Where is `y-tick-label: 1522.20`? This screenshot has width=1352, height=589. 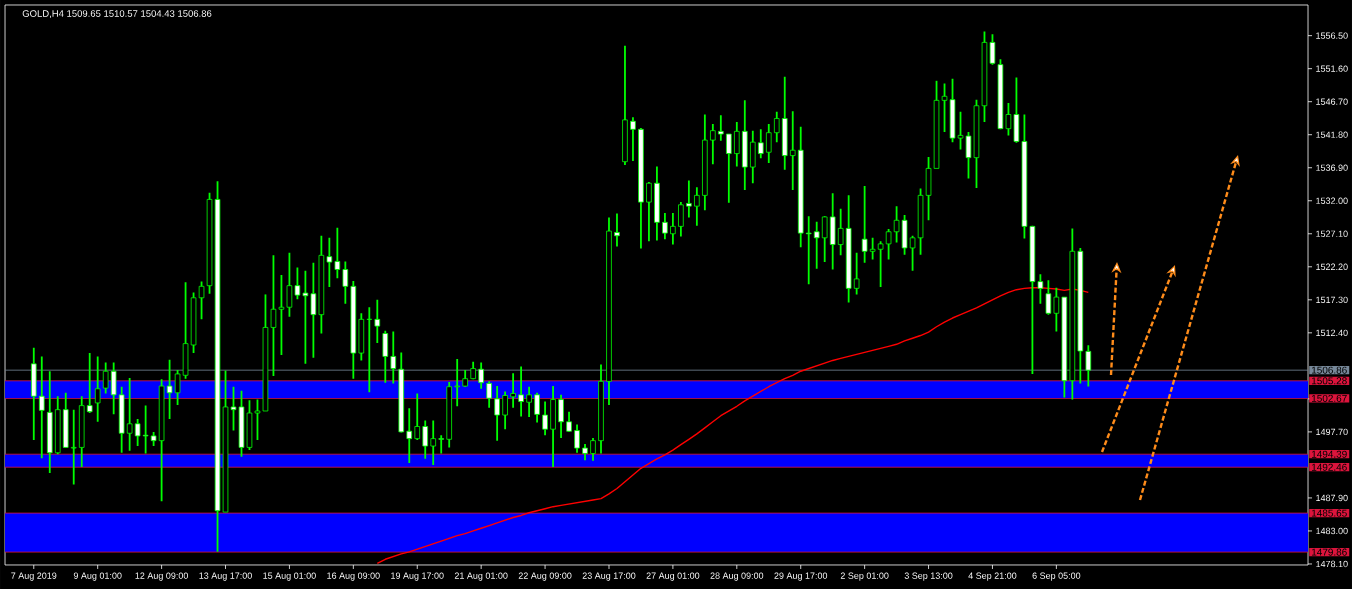 y-tick-label: 1522.20 is located at coordinates (1332, 266).